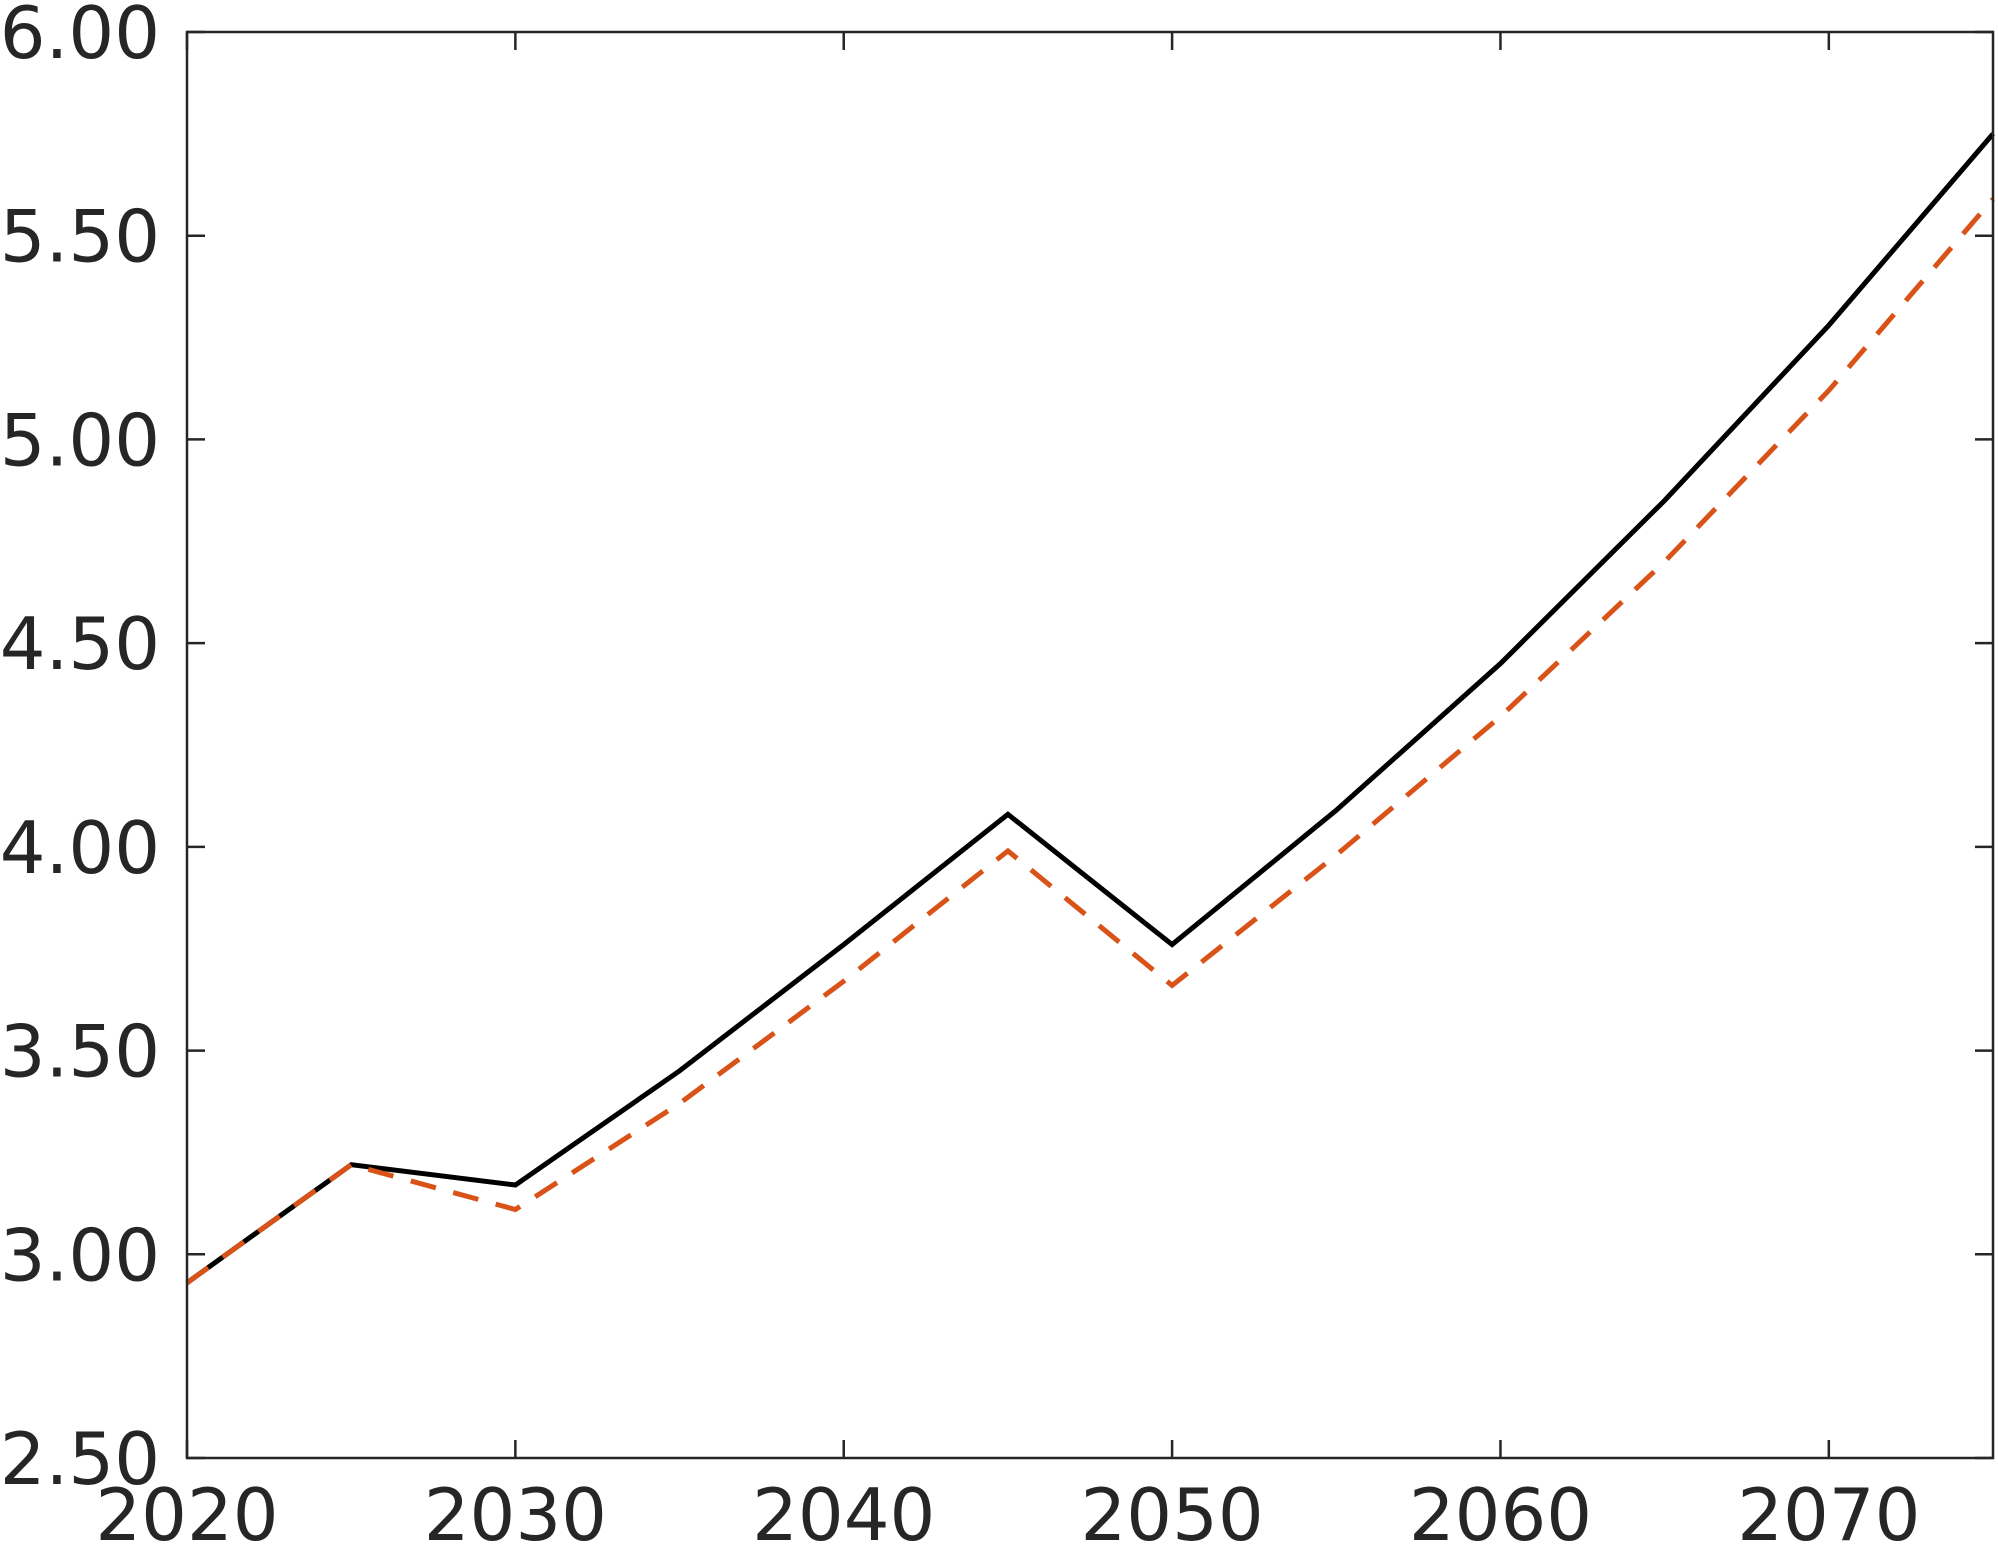  What do you see at coordinates (80, 237) in the screenshot?
I see `y-tick-label: 5.50` at bounding box center [80, 237].